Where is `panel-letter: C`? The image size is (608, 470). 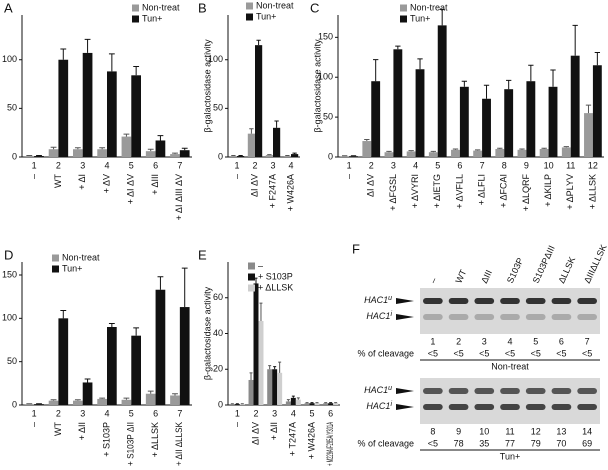 panel-letter: C is located at coordinates (314, 7).